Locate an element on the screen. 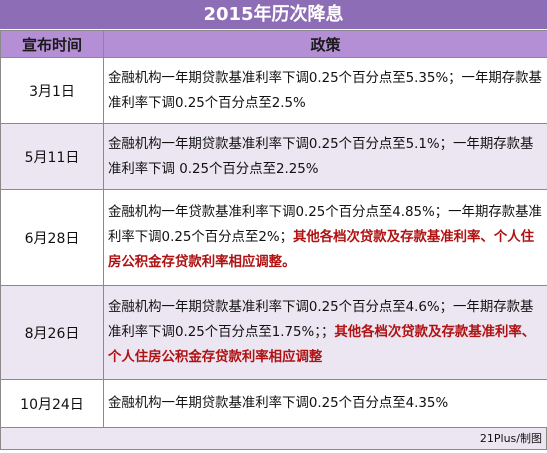 Image resolution: width=547 pixels, height=453 pixels. row-policy: 金融机构一年期贷款基准利率下调0.25个百分点至4.35% is located at coordinates (325, 403).